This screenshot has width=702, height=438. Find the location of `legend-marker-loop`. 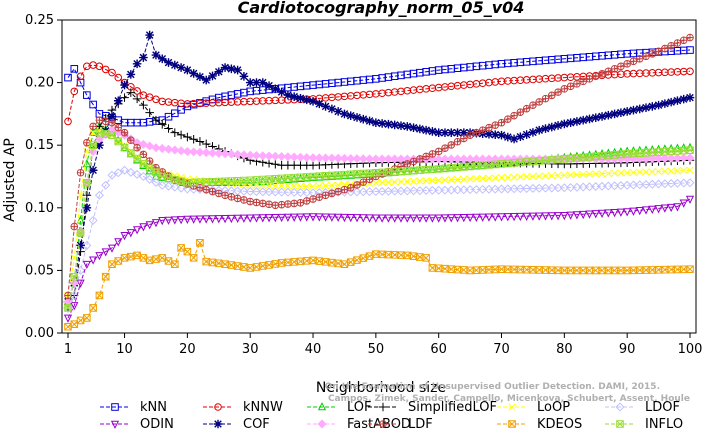

legend-marker-loop is located at coordinates (512, 407).